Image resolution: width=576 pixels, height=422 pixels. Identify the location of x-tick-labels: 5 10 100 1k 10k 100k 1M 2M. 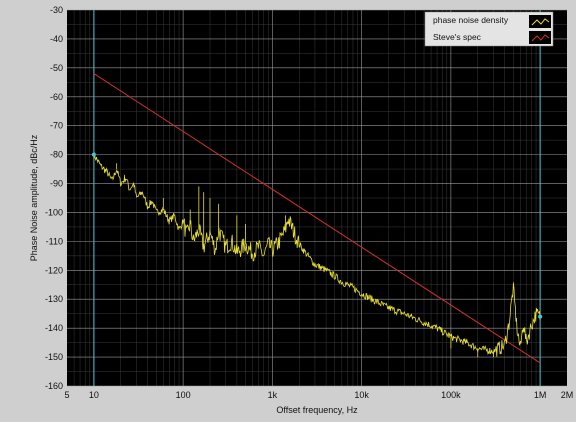
(318, 395).